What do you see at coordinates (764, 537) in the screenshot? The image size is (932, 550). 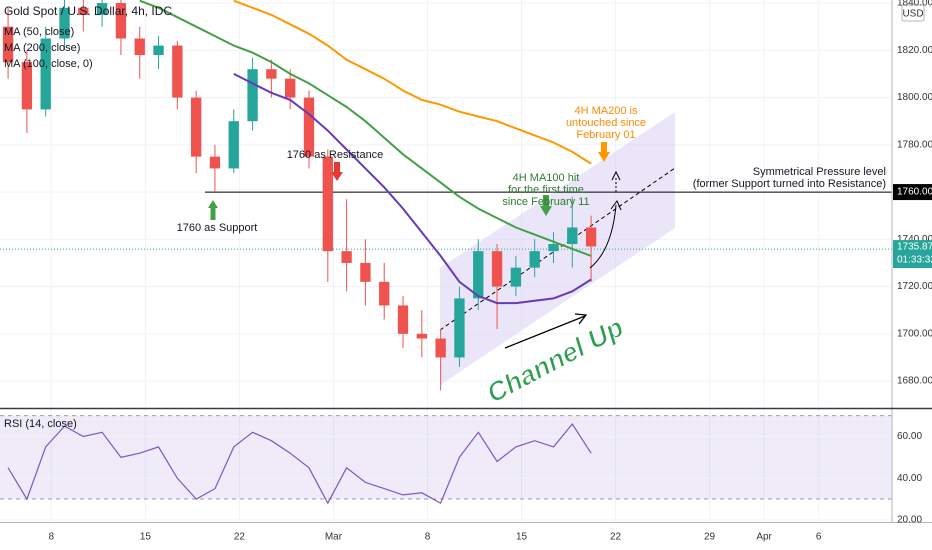 I see `x-tick-label: Apr` at bounding box center [764, 537].